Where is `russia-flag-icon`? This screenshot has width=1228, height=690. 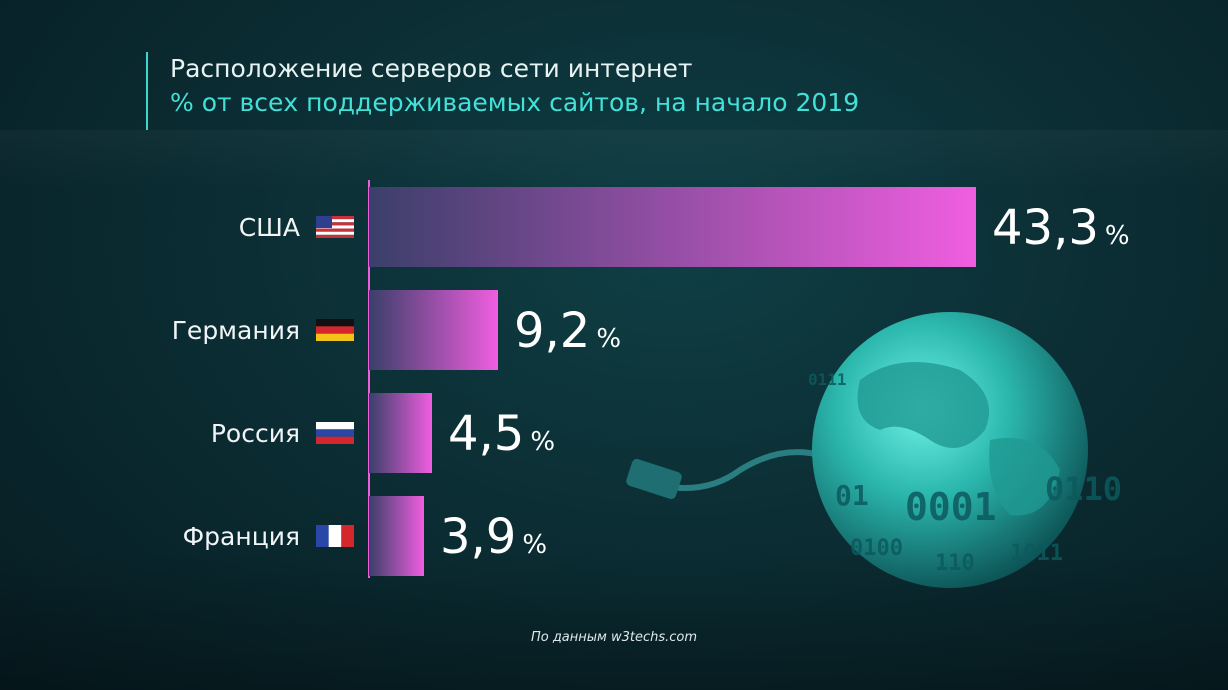
russia-flag-icon is located at coordinates (335, 433).